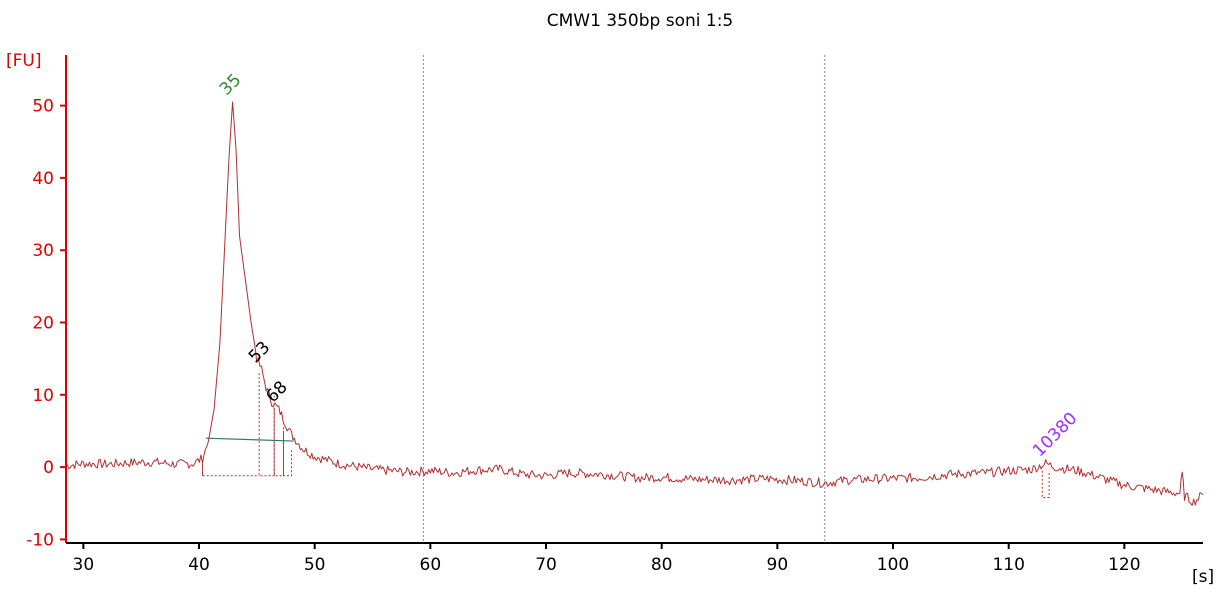 The width and height of the screenshot is (1216, 592). Describe the element at coordinates (546, 565) in the screenshot. I see `x-tick-label: 70` at that location.